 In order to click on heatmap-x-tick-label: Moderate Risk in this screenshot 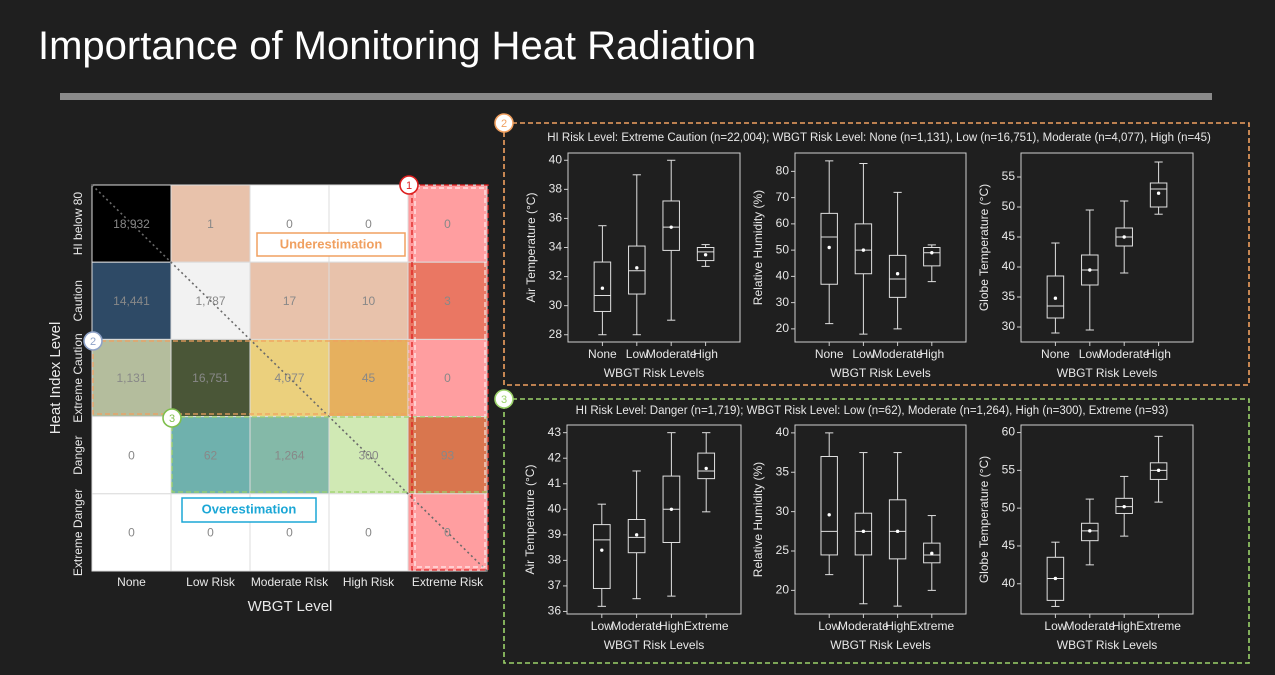, I will do `click(290, 582)`.